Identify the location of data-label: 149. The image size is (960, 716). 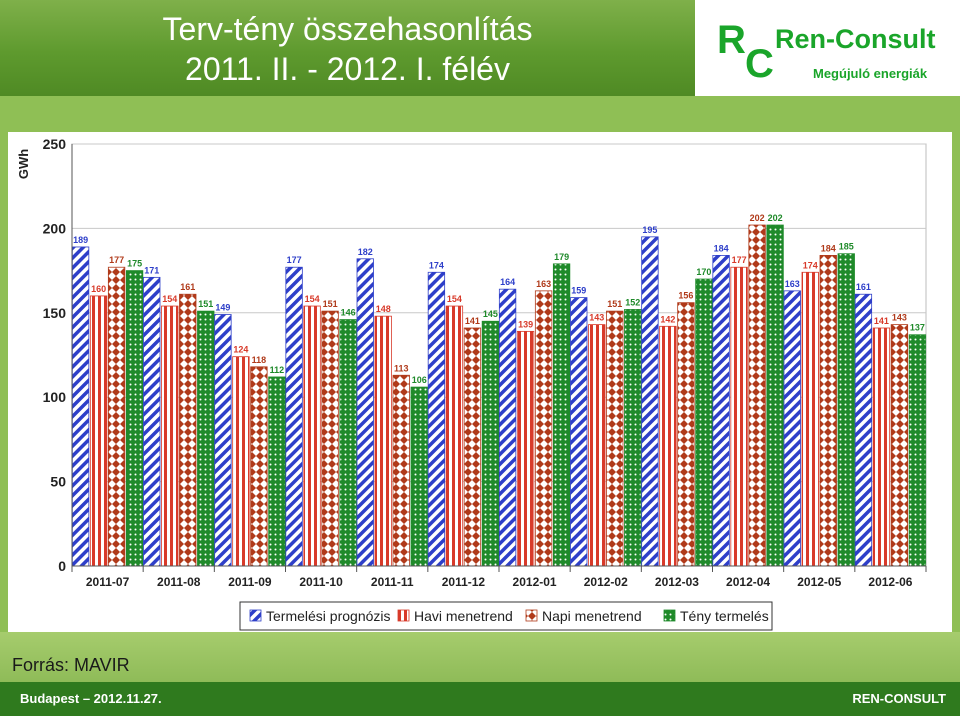
(222, 307).